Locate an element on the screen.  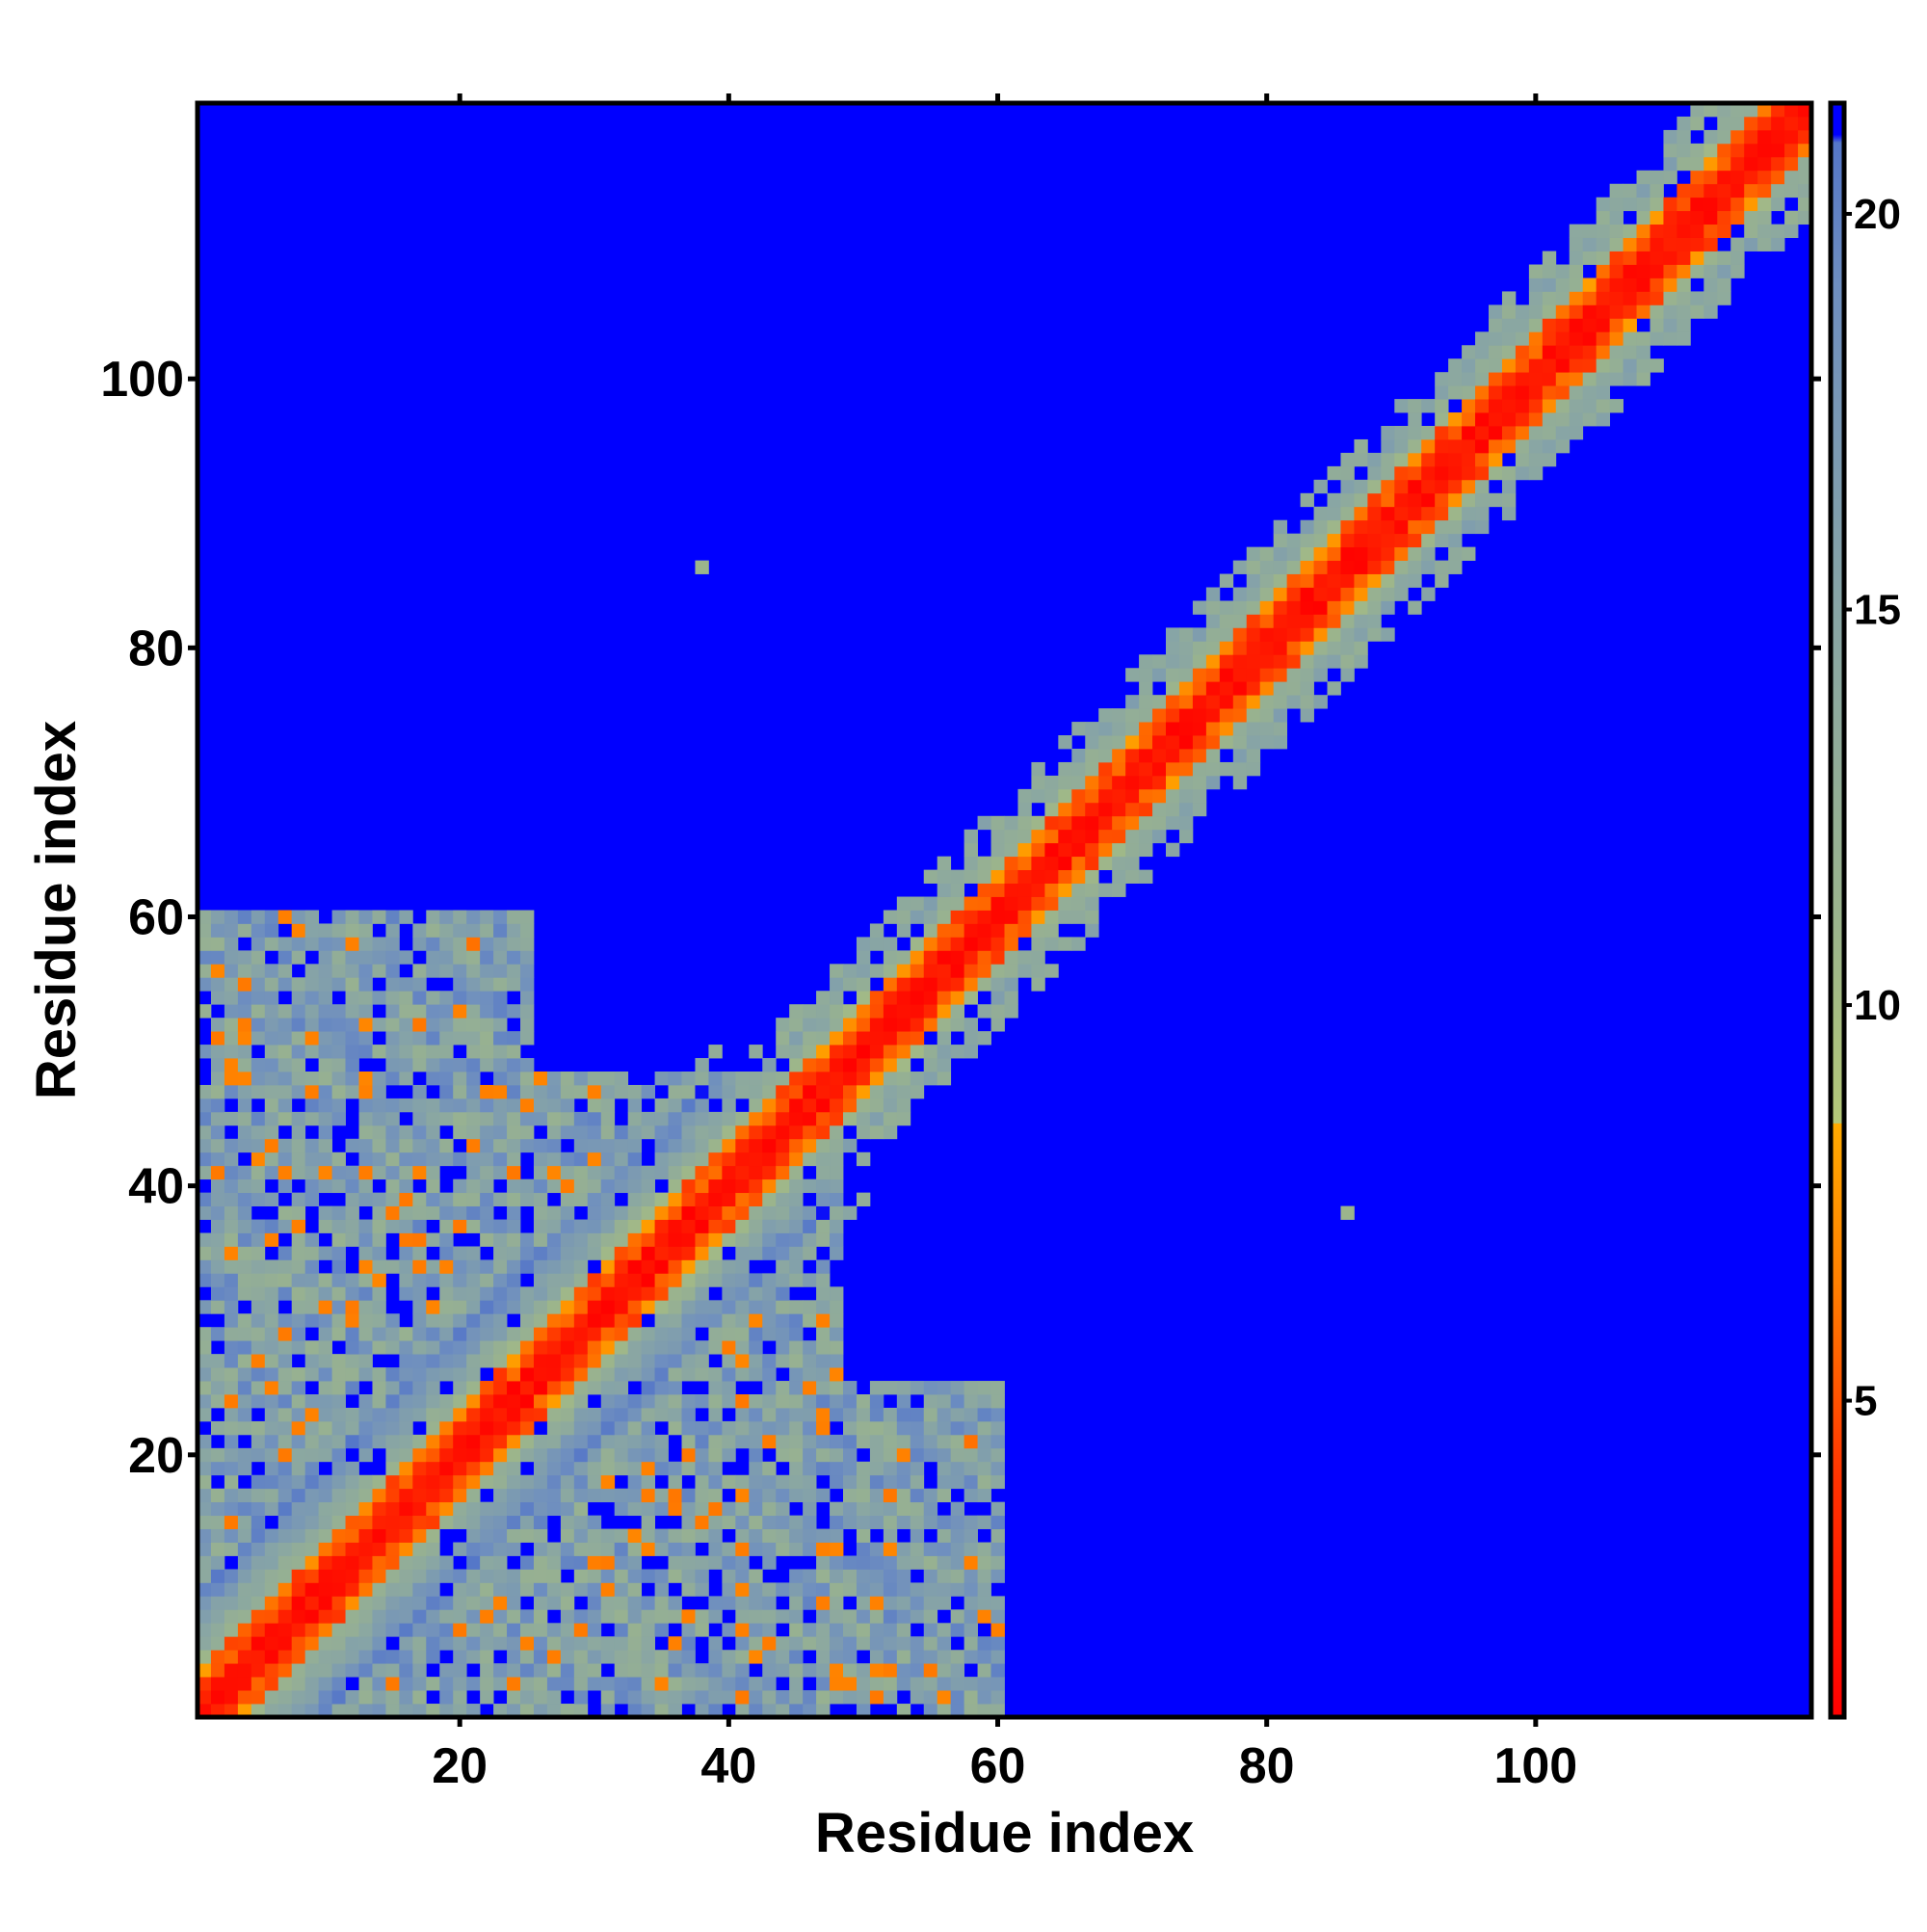
x-tick-label: 20 is located at coordinates (460, 1766).